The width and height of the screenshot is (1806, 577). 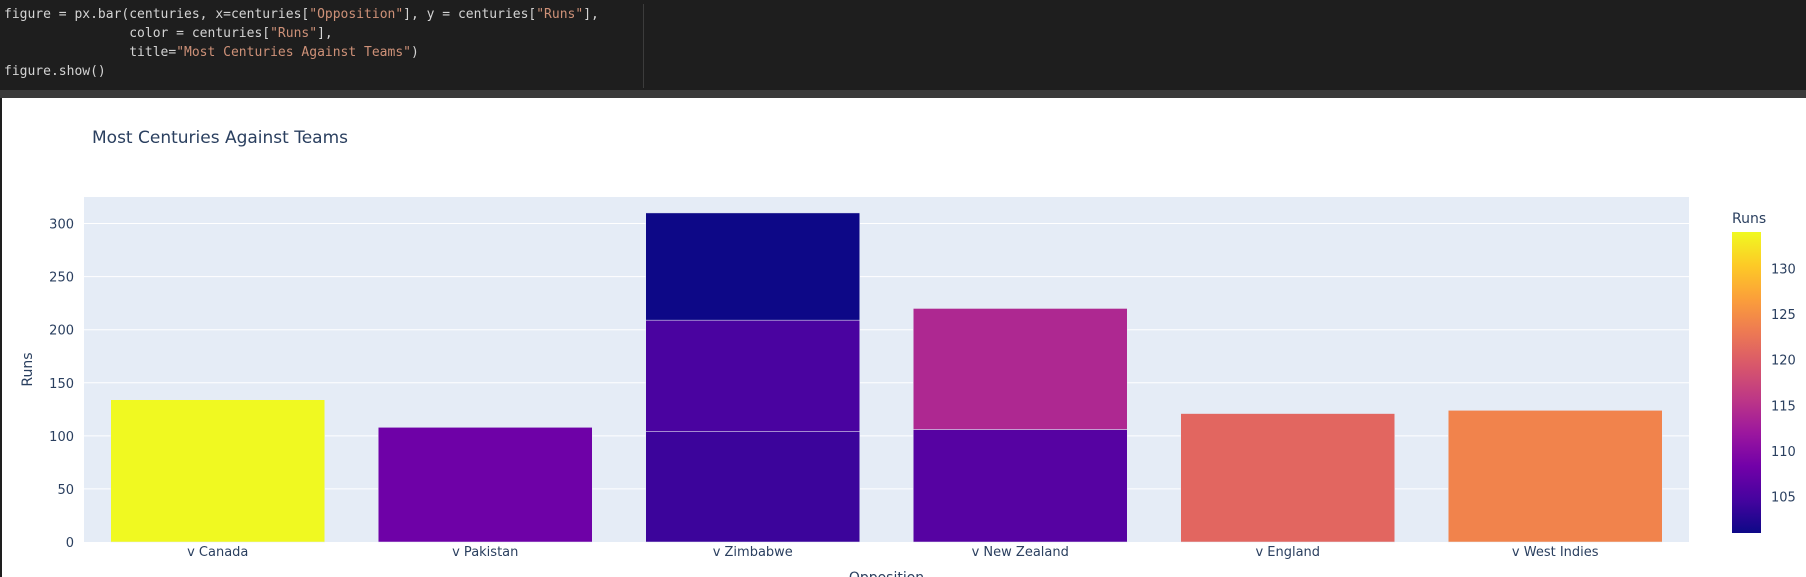 I want to click on x-tick-label: v Canada, so click(x=217, y=552).